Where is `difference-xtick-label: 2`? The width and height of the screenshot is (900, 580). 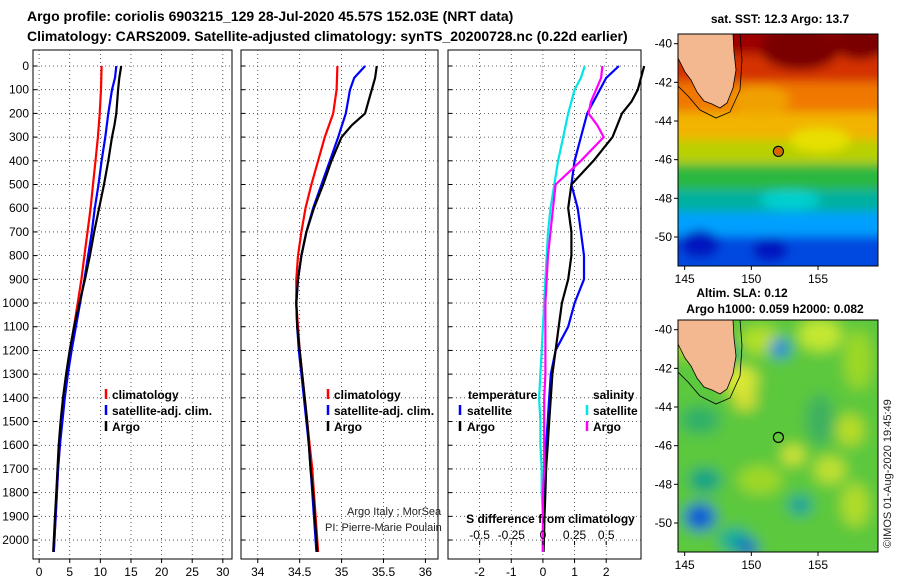
difference-xtick-label: 2 is located at coordinates (606, 572).